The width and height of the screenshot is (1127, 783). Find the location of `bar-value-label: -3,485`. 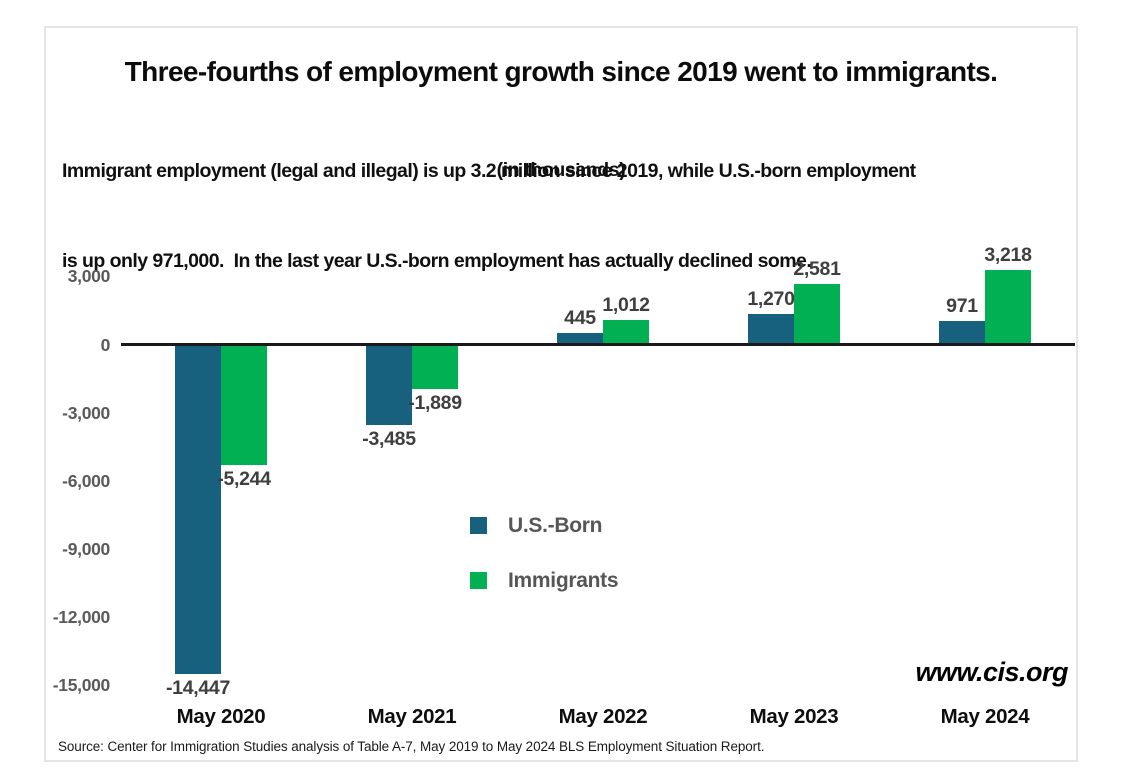

bar-value-label: -3,485 is located at coordinates (389, 439).